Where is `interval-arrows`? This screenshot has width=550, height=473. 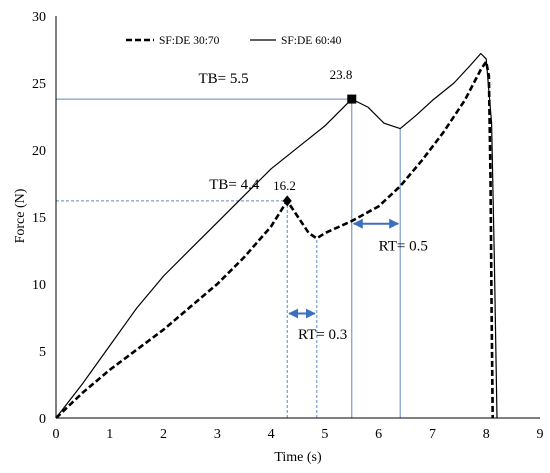
interval-arrows is located at coordinates (344, 268).